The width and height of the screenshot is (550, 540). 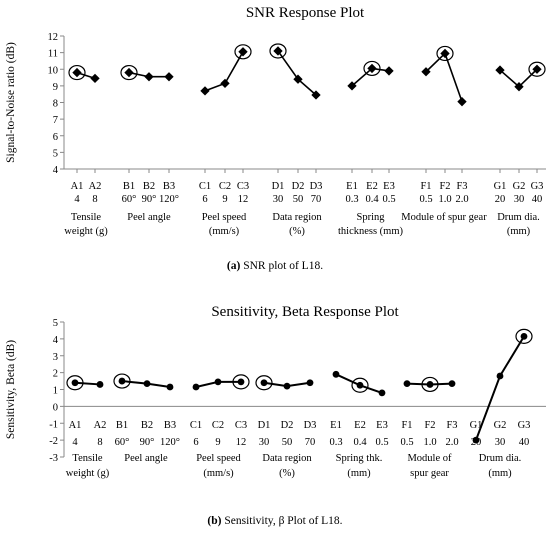 I want to click on factor-group: B1 60° B2 90° B3 120° Peel angle, so click(x=146, y=418).